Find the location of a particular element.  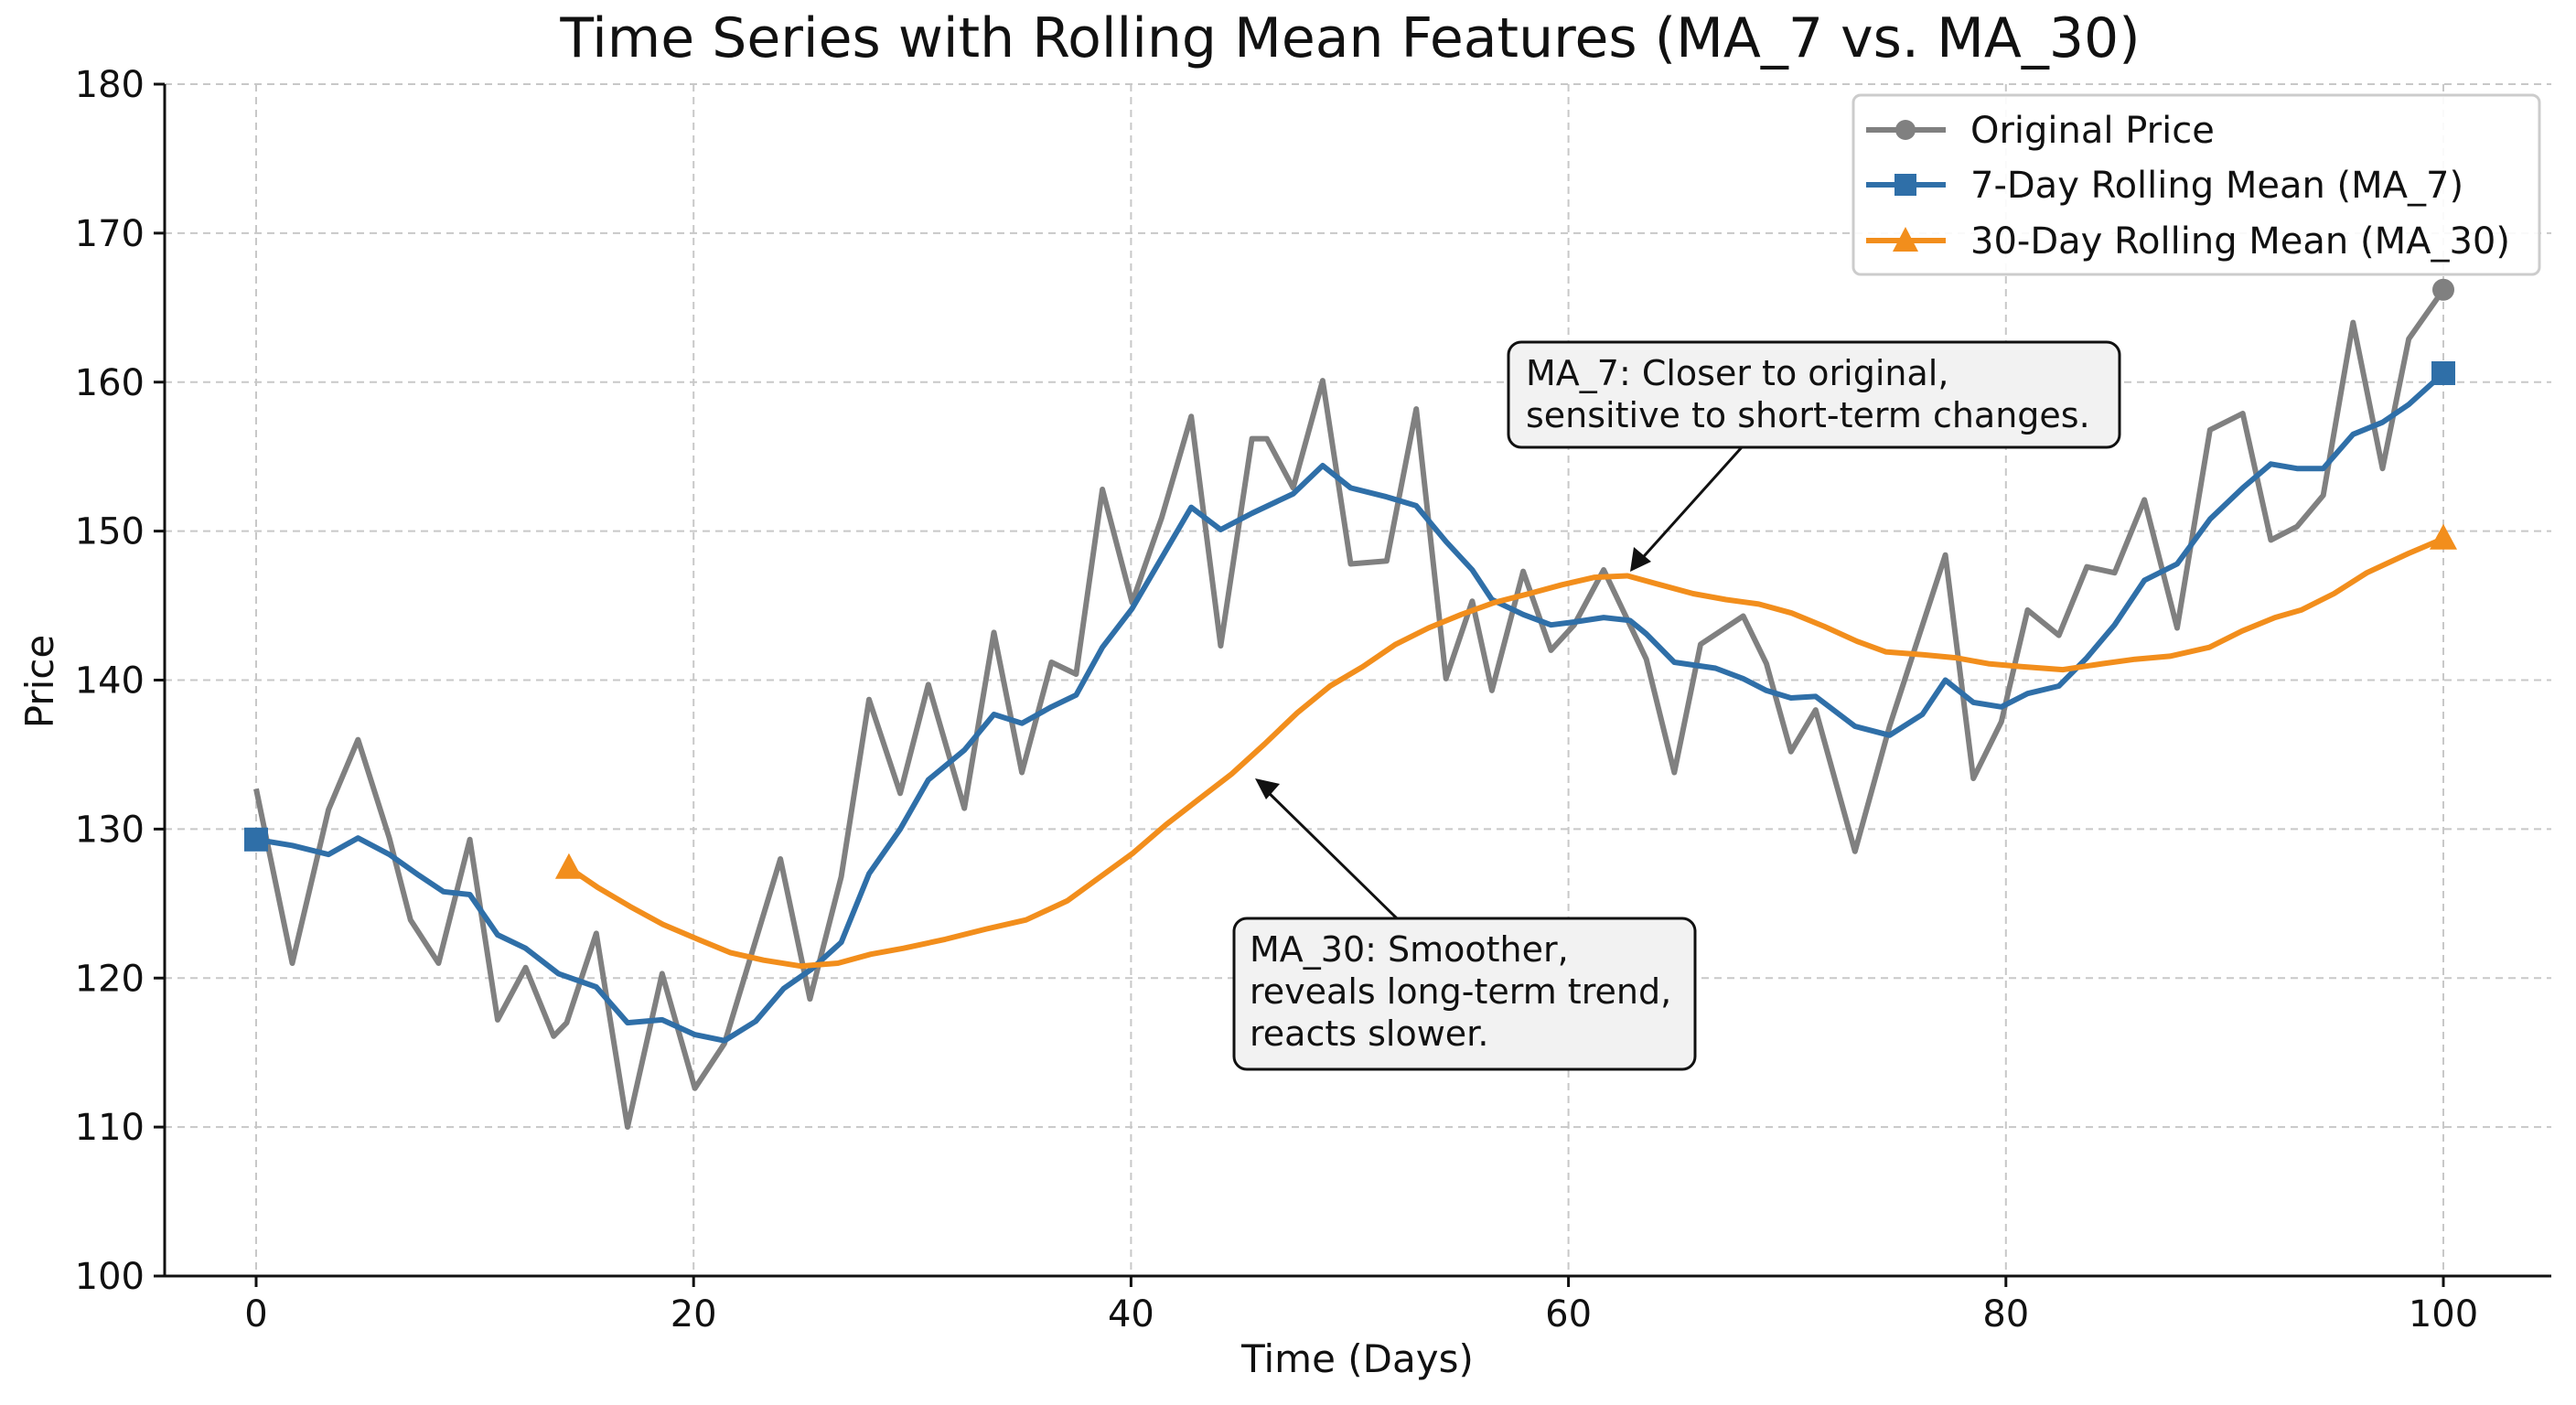

annotation-text: reacts slower. is located at coordinates (1369, 1034).